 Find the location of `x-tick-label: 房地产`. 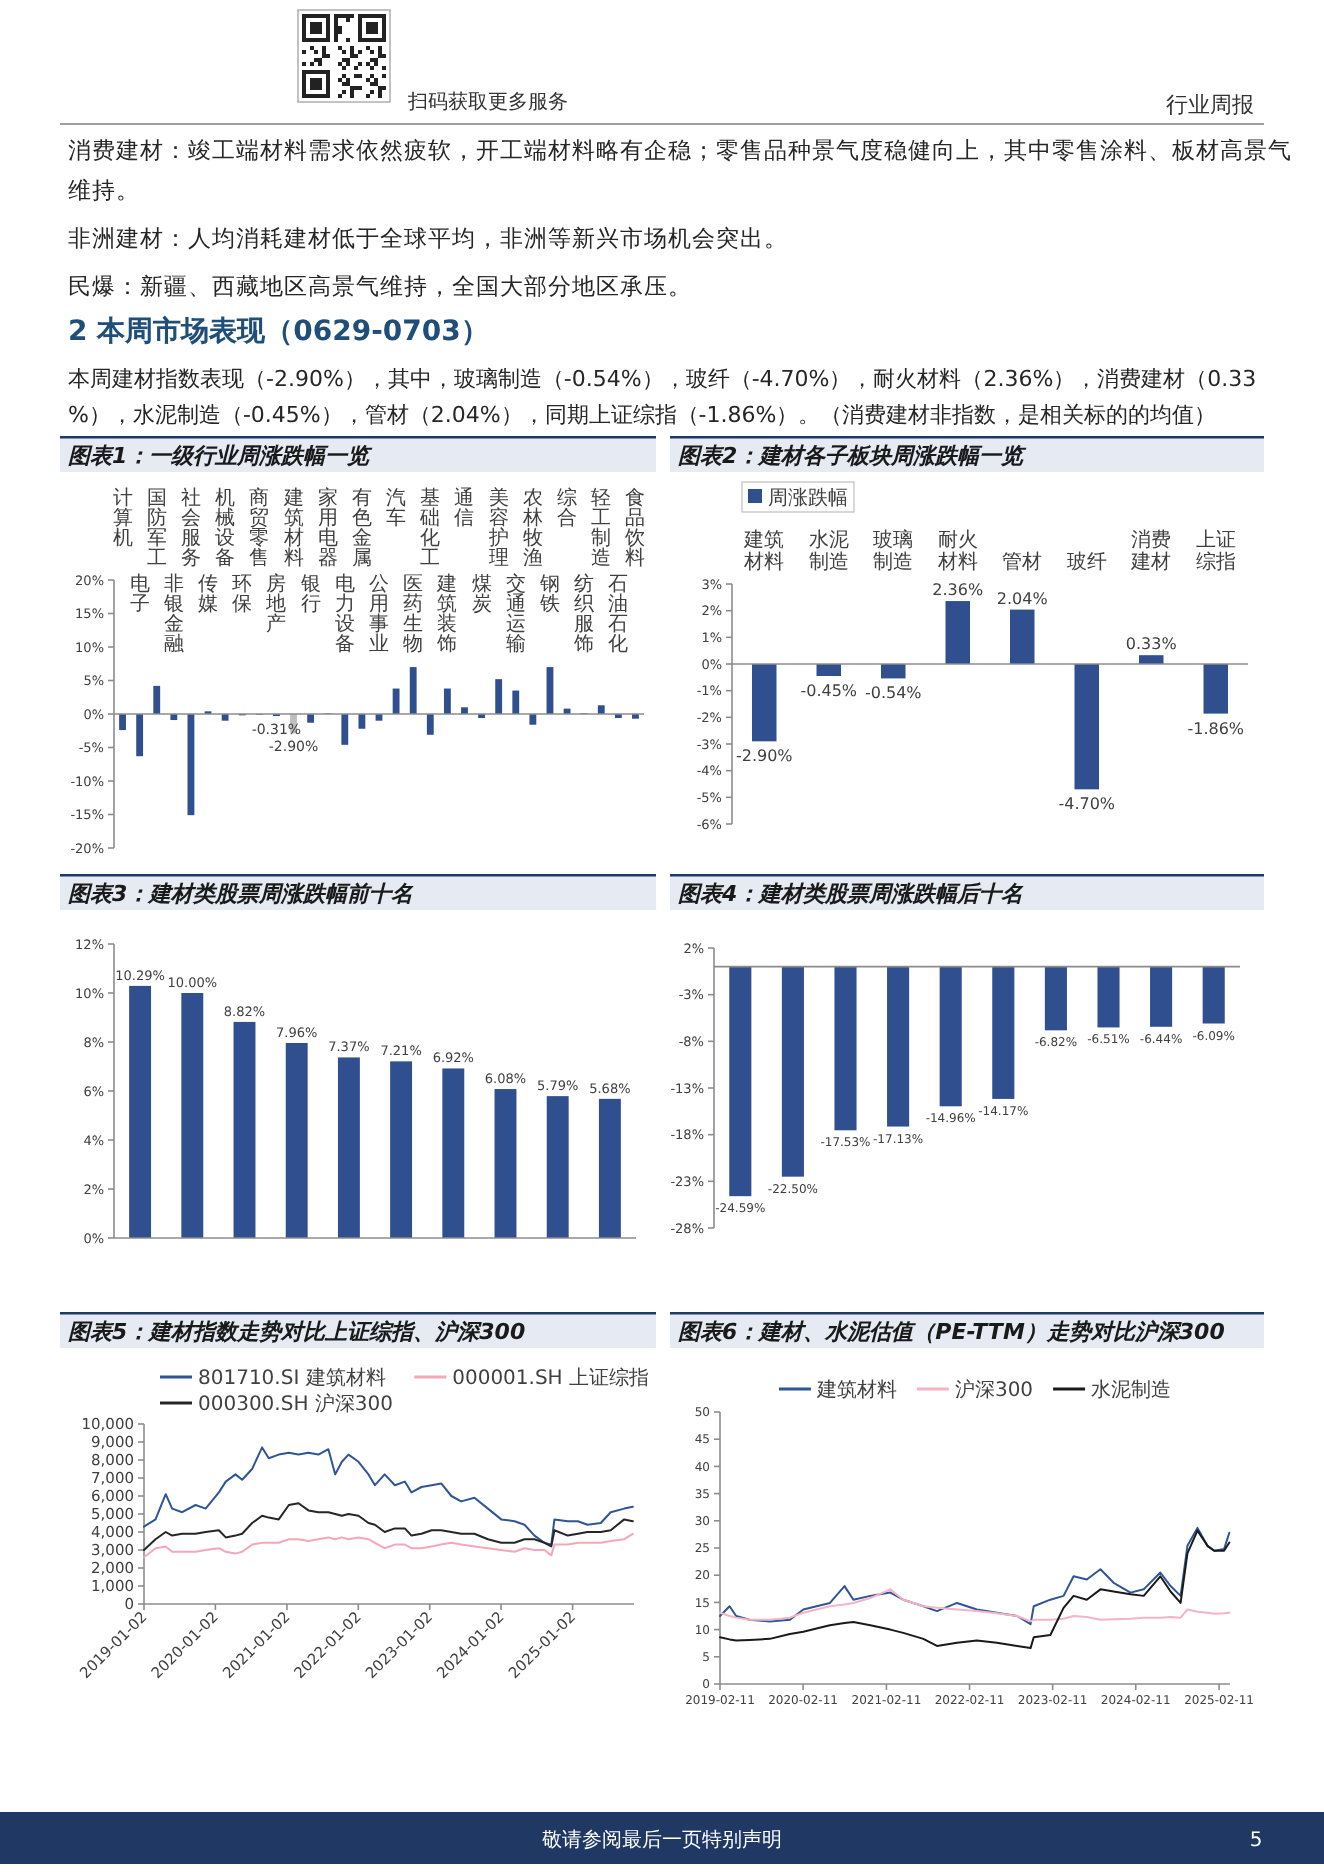

x-tick-label: 房地产 is located at coordinates (275, 604).